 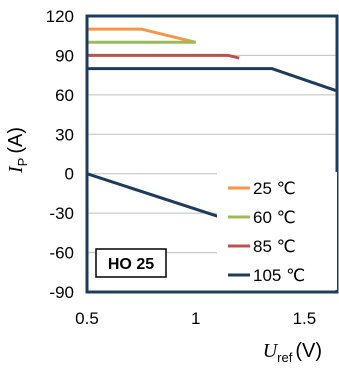 I want to click on x-axis-label: Uref (V), so click(x=292, y=352).